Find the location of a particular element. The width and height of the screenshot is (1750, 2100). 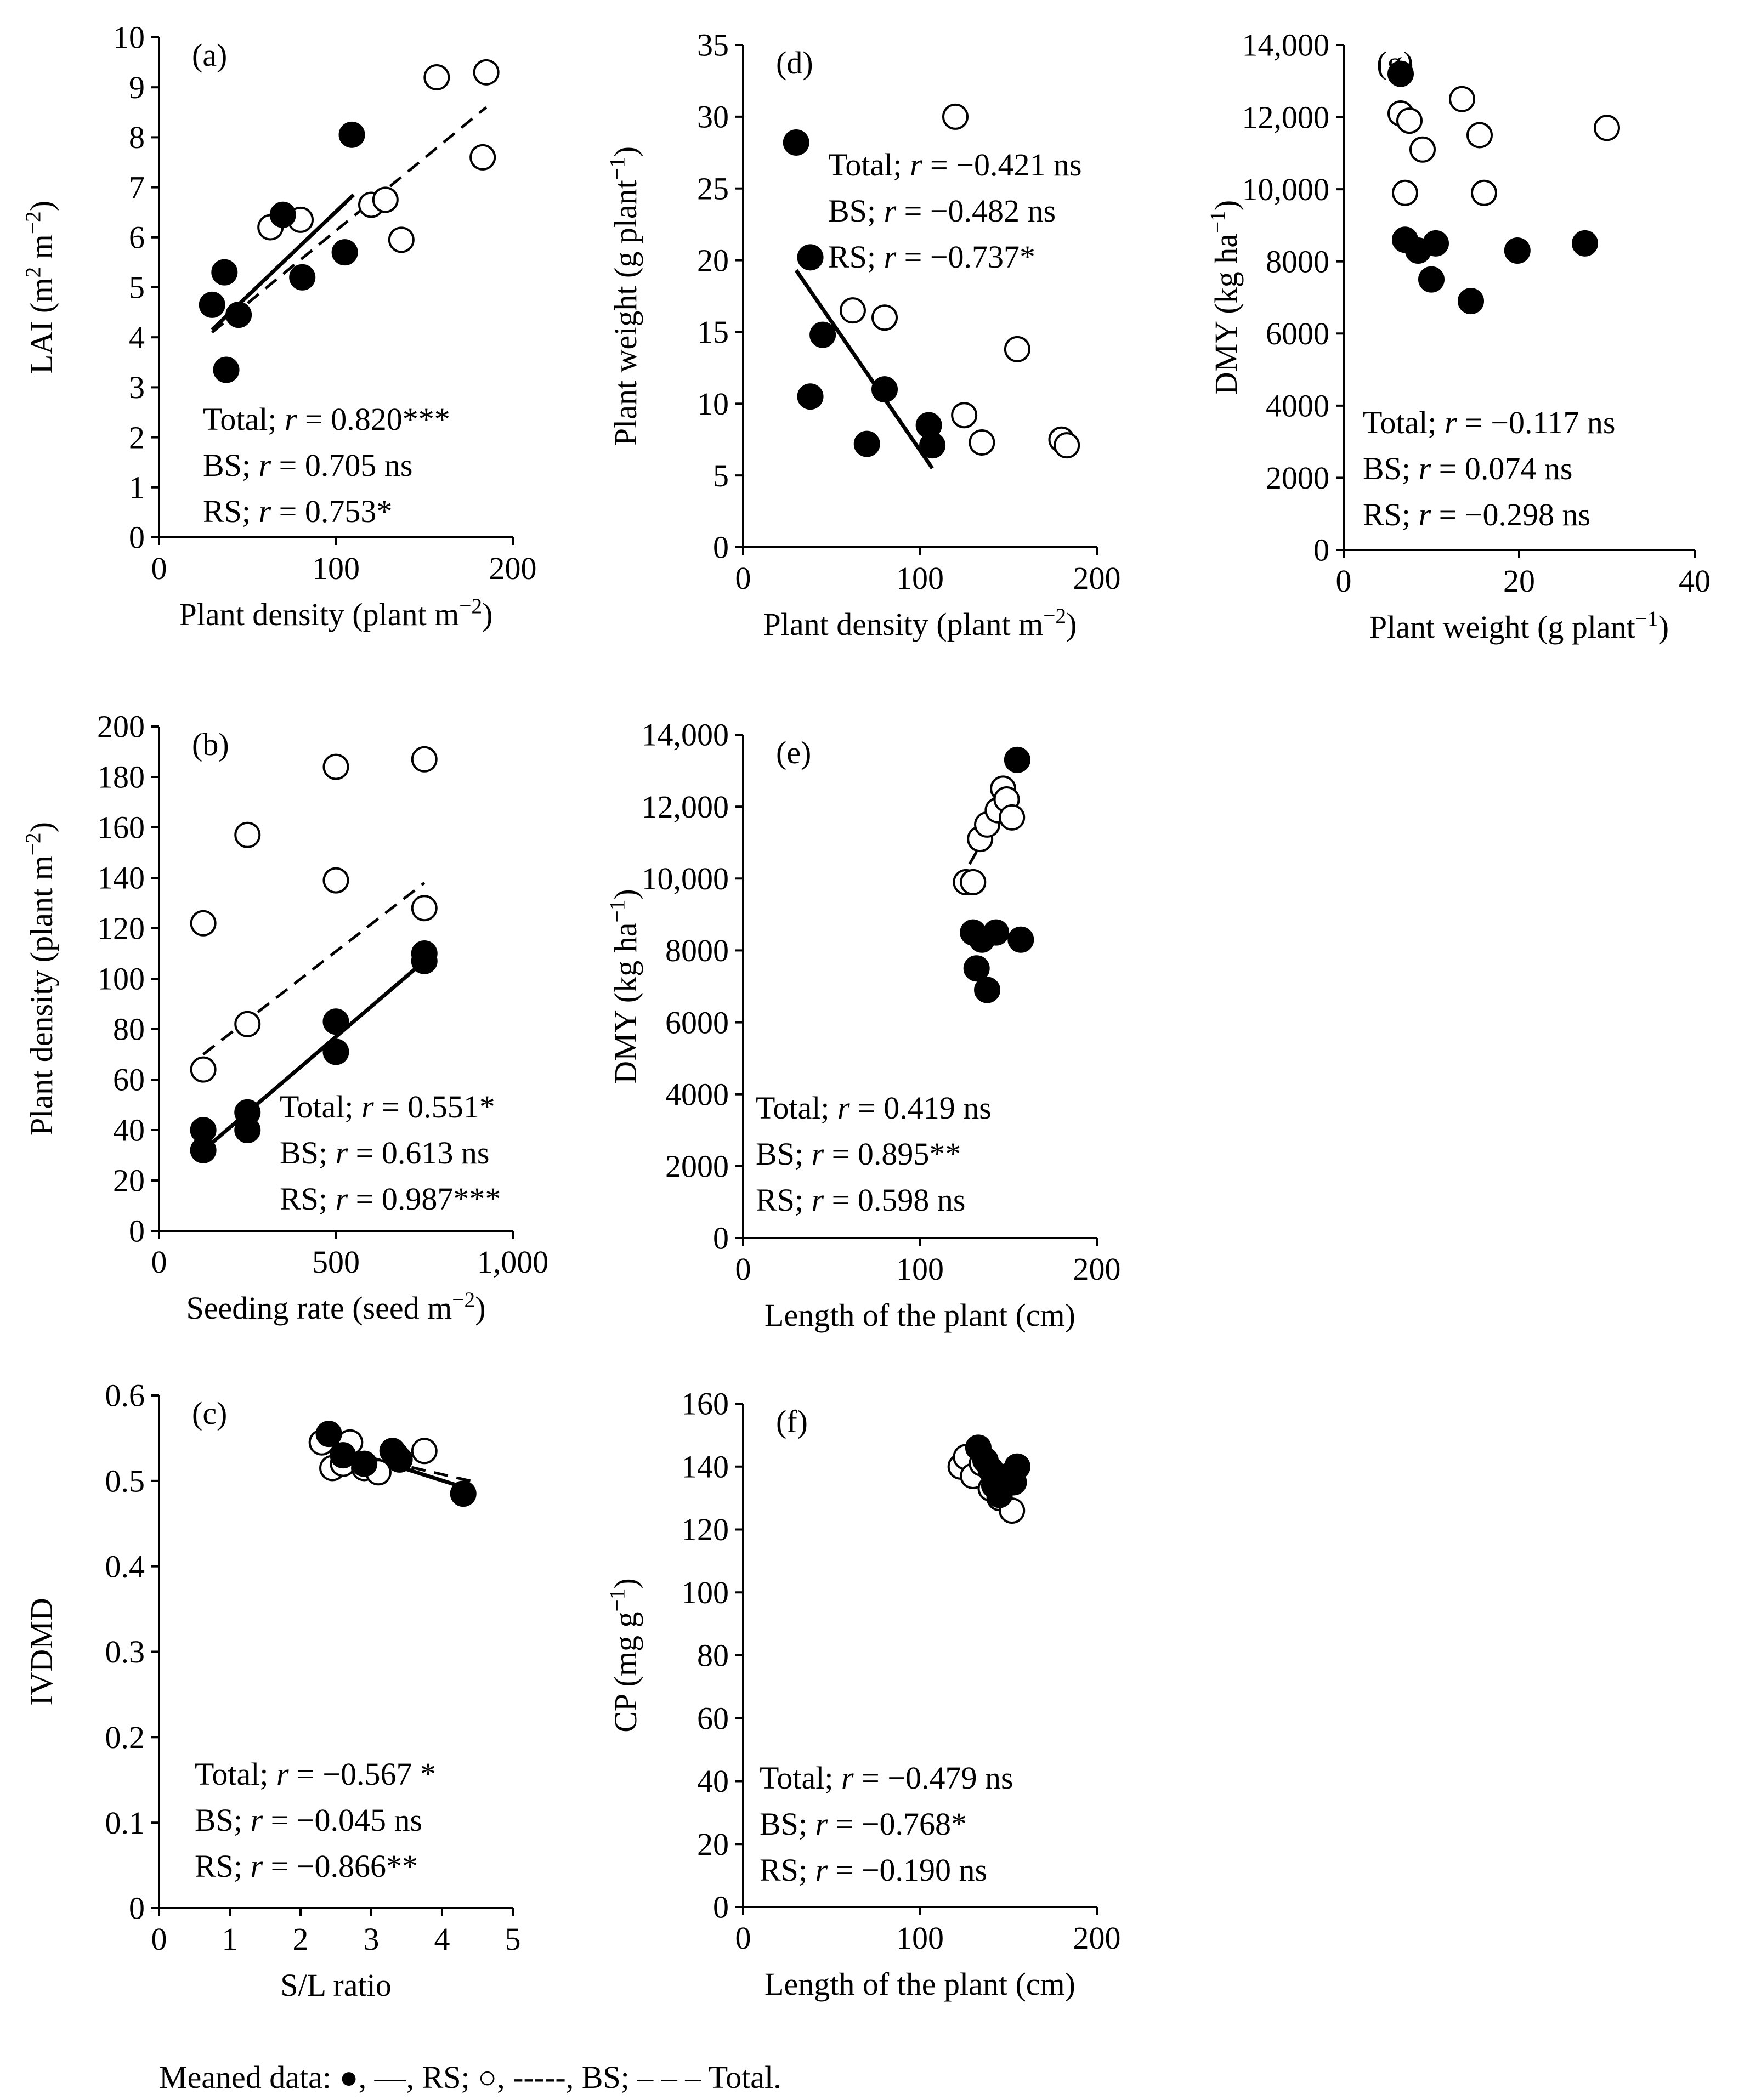

correlation-annotation: BS; r = −0.768* is located at coordinates (864, 1824).